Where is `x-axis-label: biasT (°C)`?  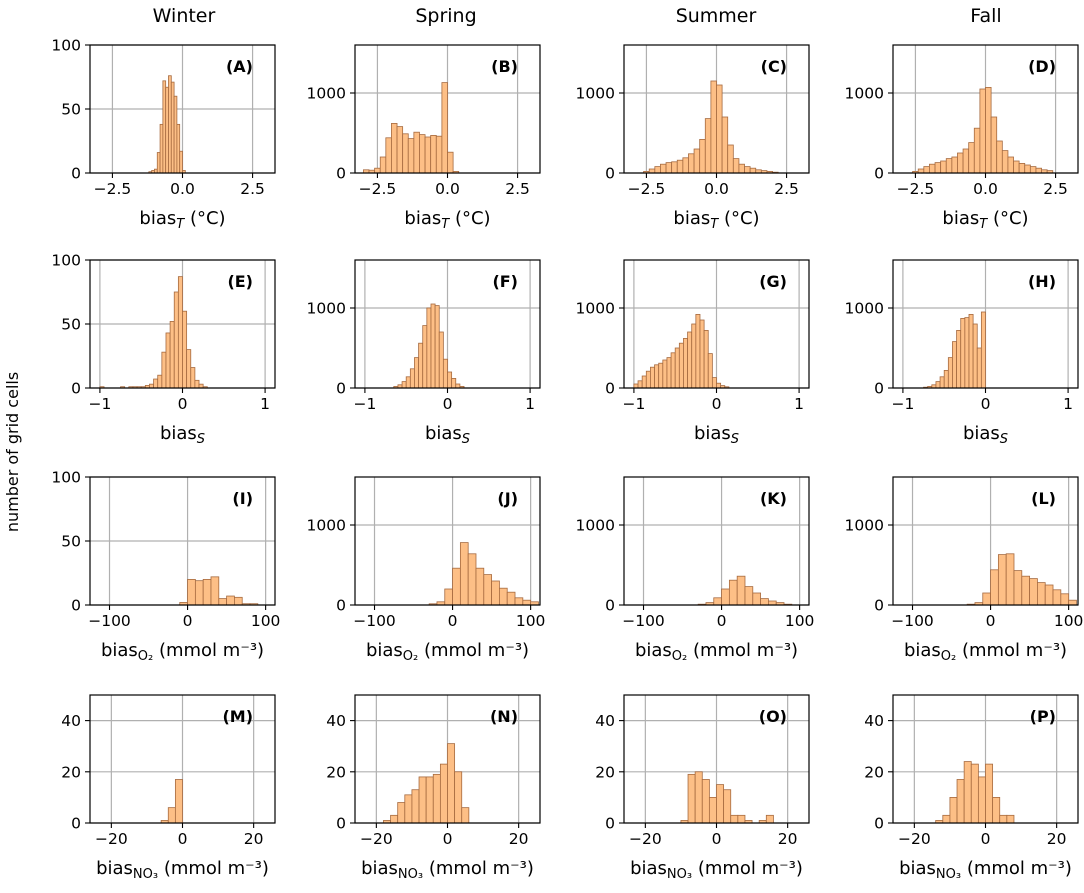
x-axis-label: biasT (°C) is located at coordinates (447, 220).